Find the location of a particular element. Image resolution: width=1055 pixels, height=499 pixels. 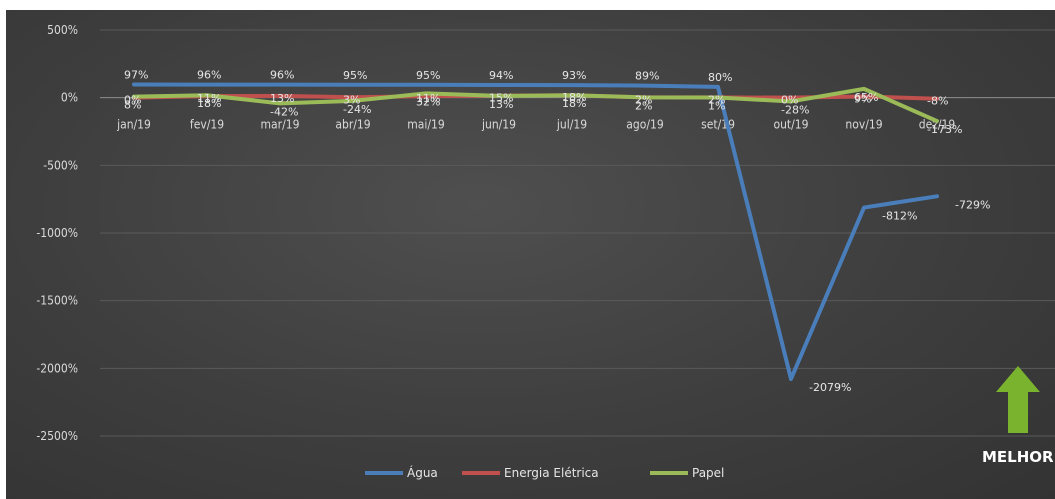

data-label: -8% is located at coordinates (937, 101).